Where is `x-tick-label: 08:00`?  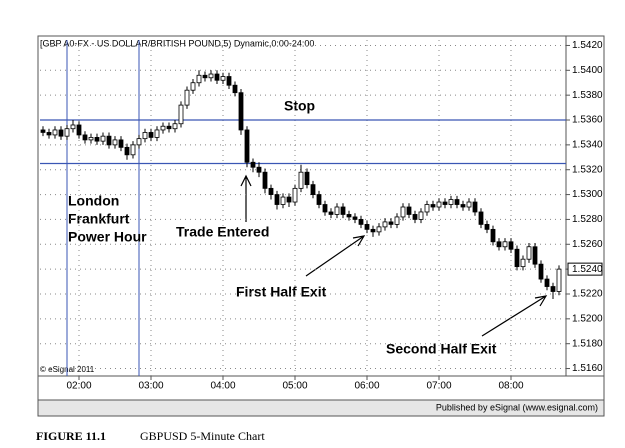 x-tick-label: 08:00 is located at coordinates (510, 386).